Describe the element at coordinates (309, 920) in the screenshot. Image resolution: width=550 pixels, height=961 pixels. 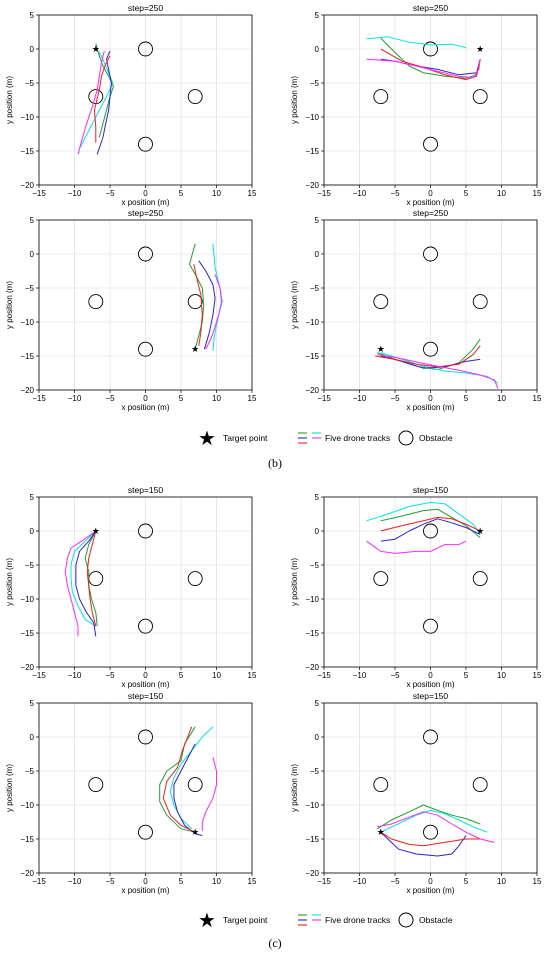
I see `legend-tracks-swatch` at that location.